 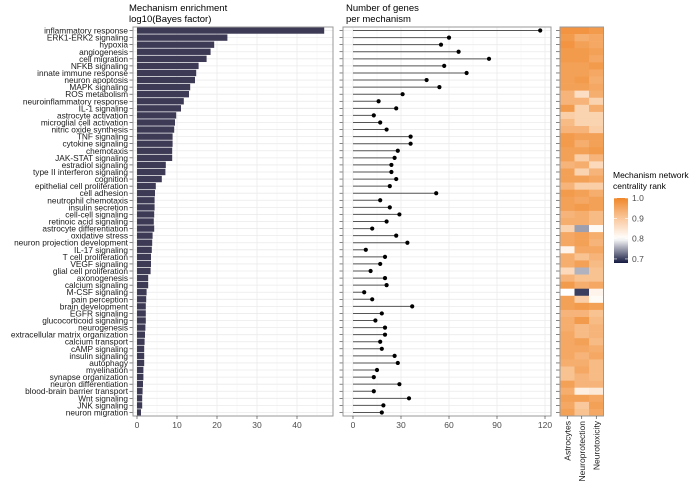 I want to click on category-label: calcium signaling, so click(x=97, y=285).